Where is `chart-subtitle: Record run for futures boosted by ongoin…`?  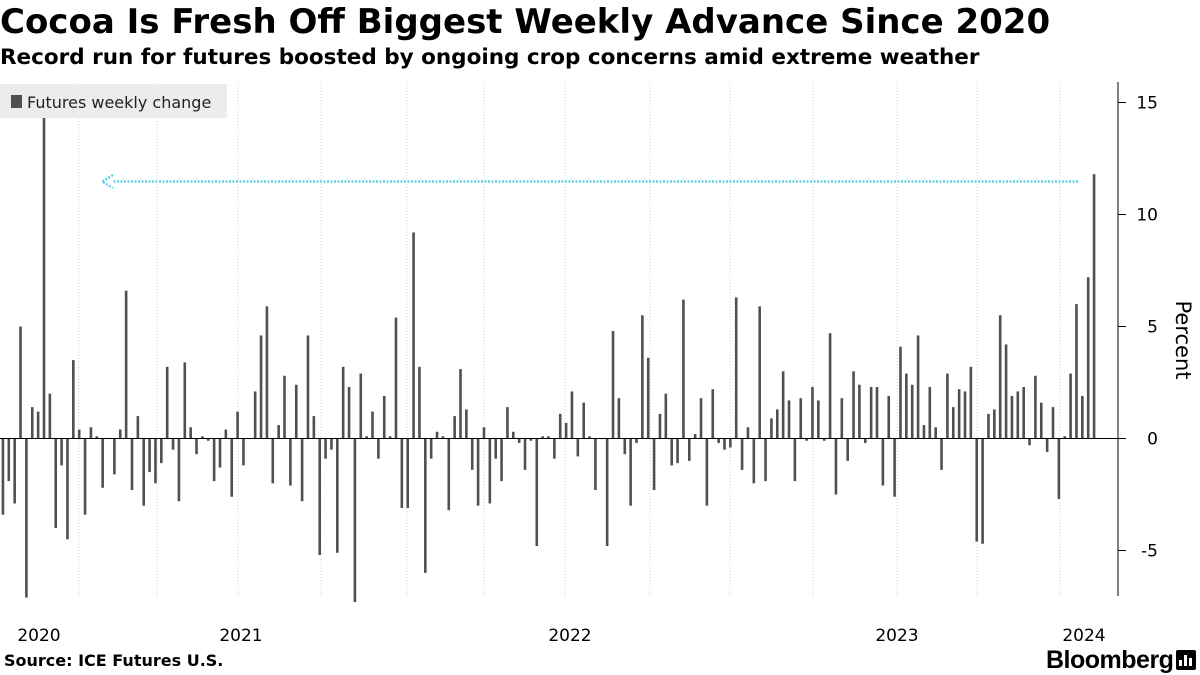
chart-subtitle: Record run for futures boosted by ongoin… is located at coordinates (490, 57).